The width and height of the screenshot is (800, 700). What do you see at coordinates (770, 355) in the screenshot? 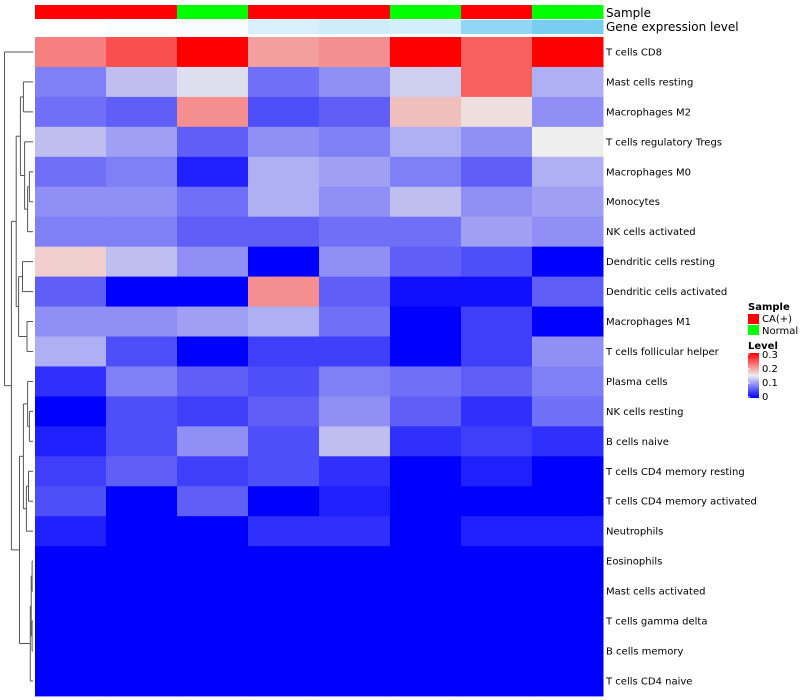
I see `legend-tick-0-3: 0.3` at bounding box center [770, 355].